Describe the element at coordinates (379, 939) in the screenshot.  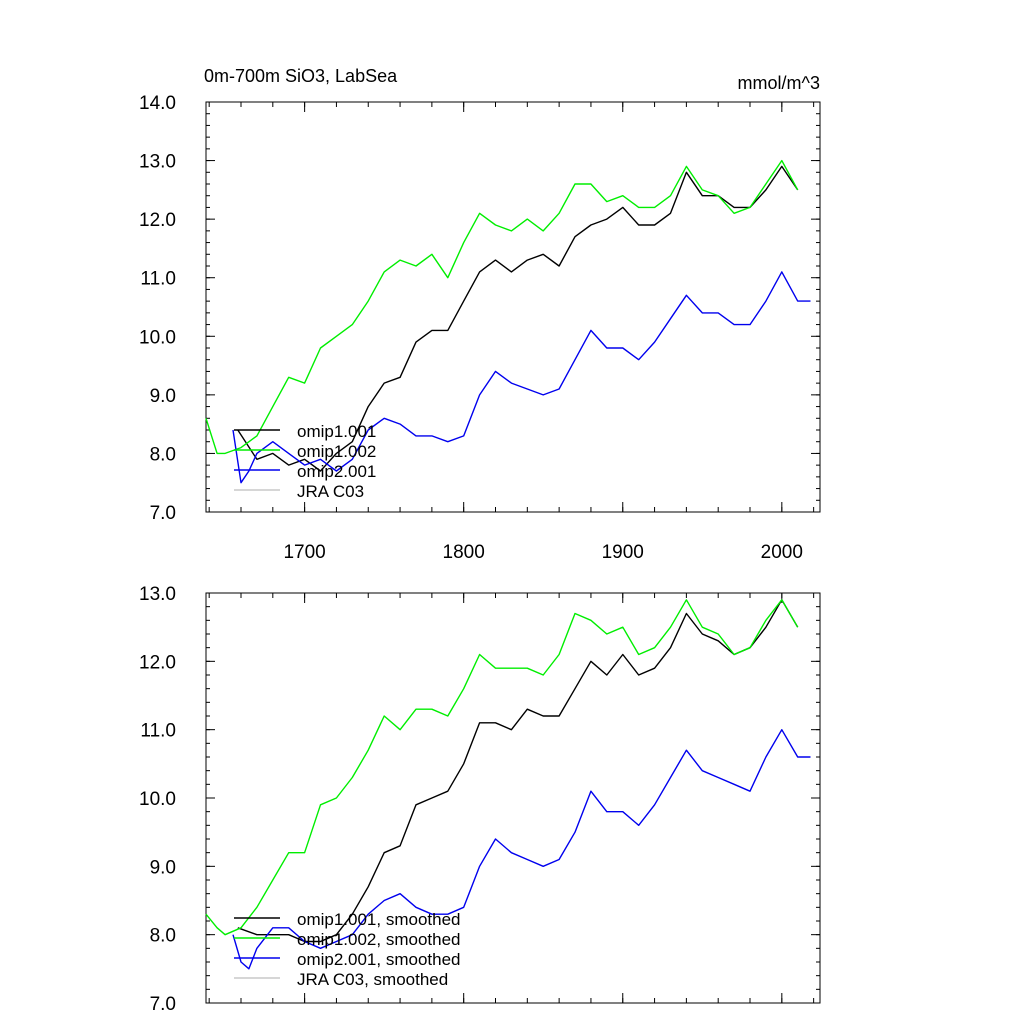
I see `legend-label: omip1.002, smoothed` at that location.